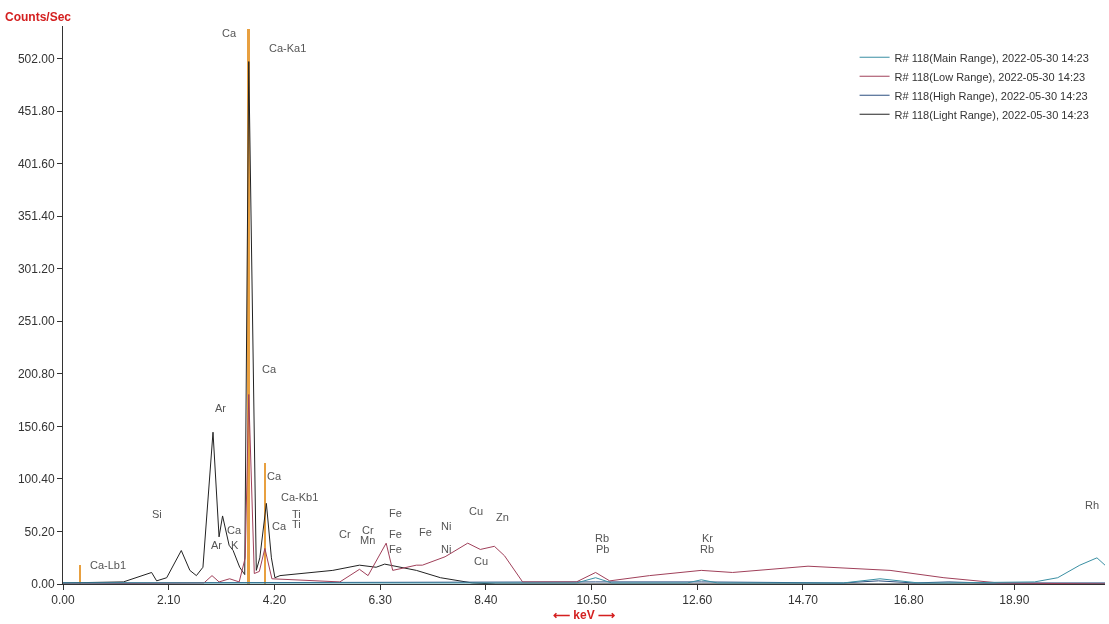 This screenshot has height=624, width=1109. What do you see at coordinates (36, 426) in the screenshot?
I see `y-tick-label: 150.60` at bounding box center [36, 426].